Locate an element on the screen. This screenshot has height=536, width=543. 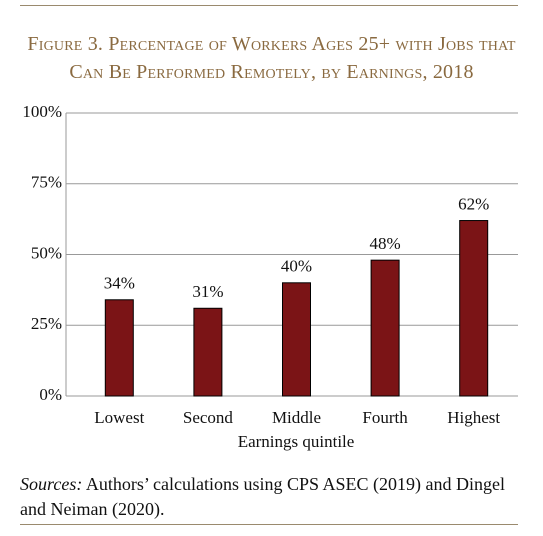
y-tick-label: 75% is located at coordinates (46, 182).